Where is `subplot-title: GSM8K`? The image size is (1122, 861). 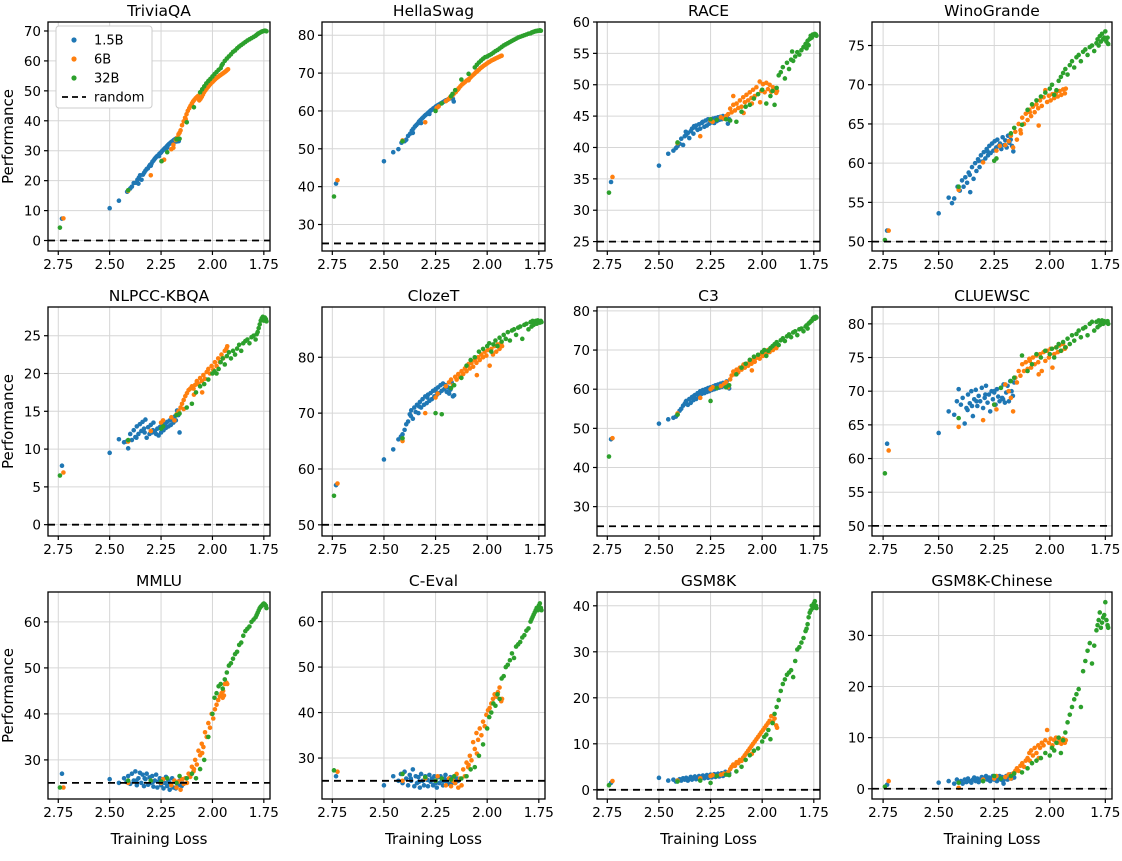
subplot-title: GSM8K is located at coordinates (709, 581).